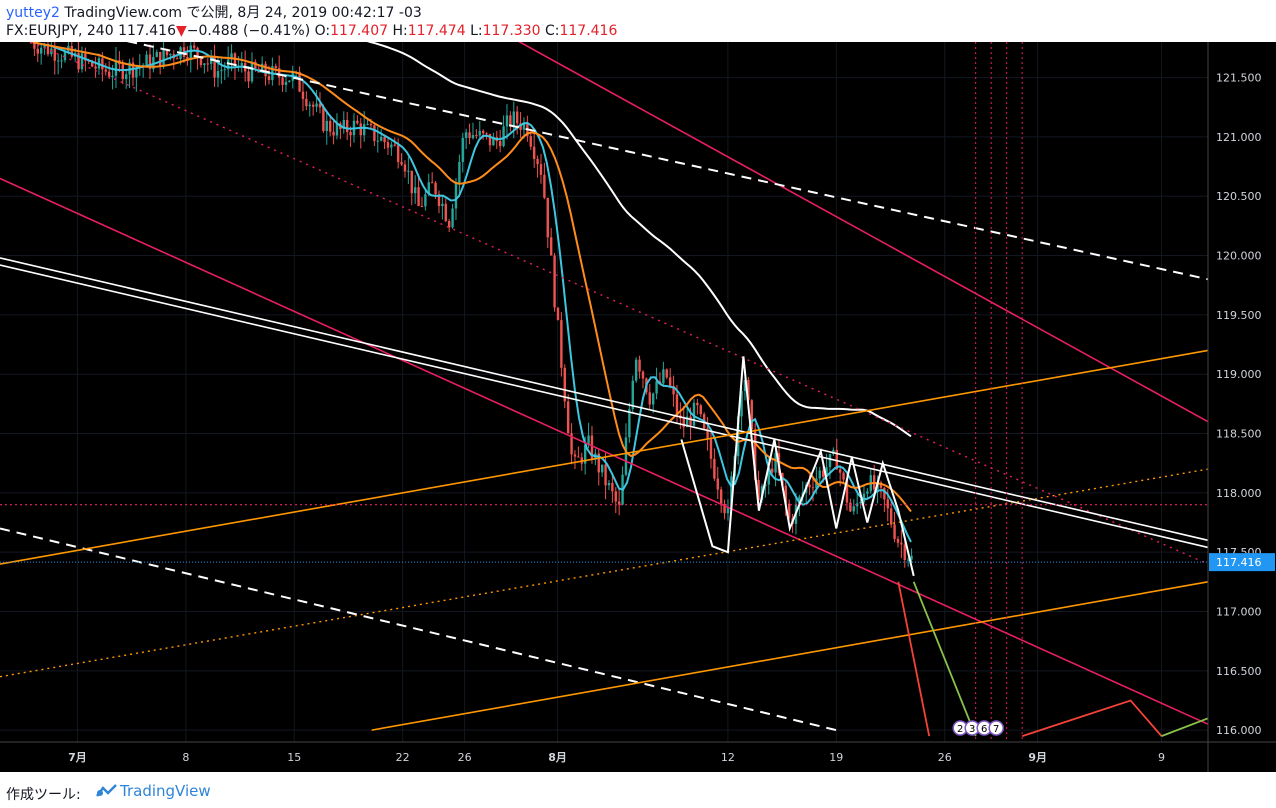 This screenshot has width=1276, height=808. What do you see at coordinates (147, 31) in the screenshot?
I see `last-price: 117.416` at bounding box center [147, 31].